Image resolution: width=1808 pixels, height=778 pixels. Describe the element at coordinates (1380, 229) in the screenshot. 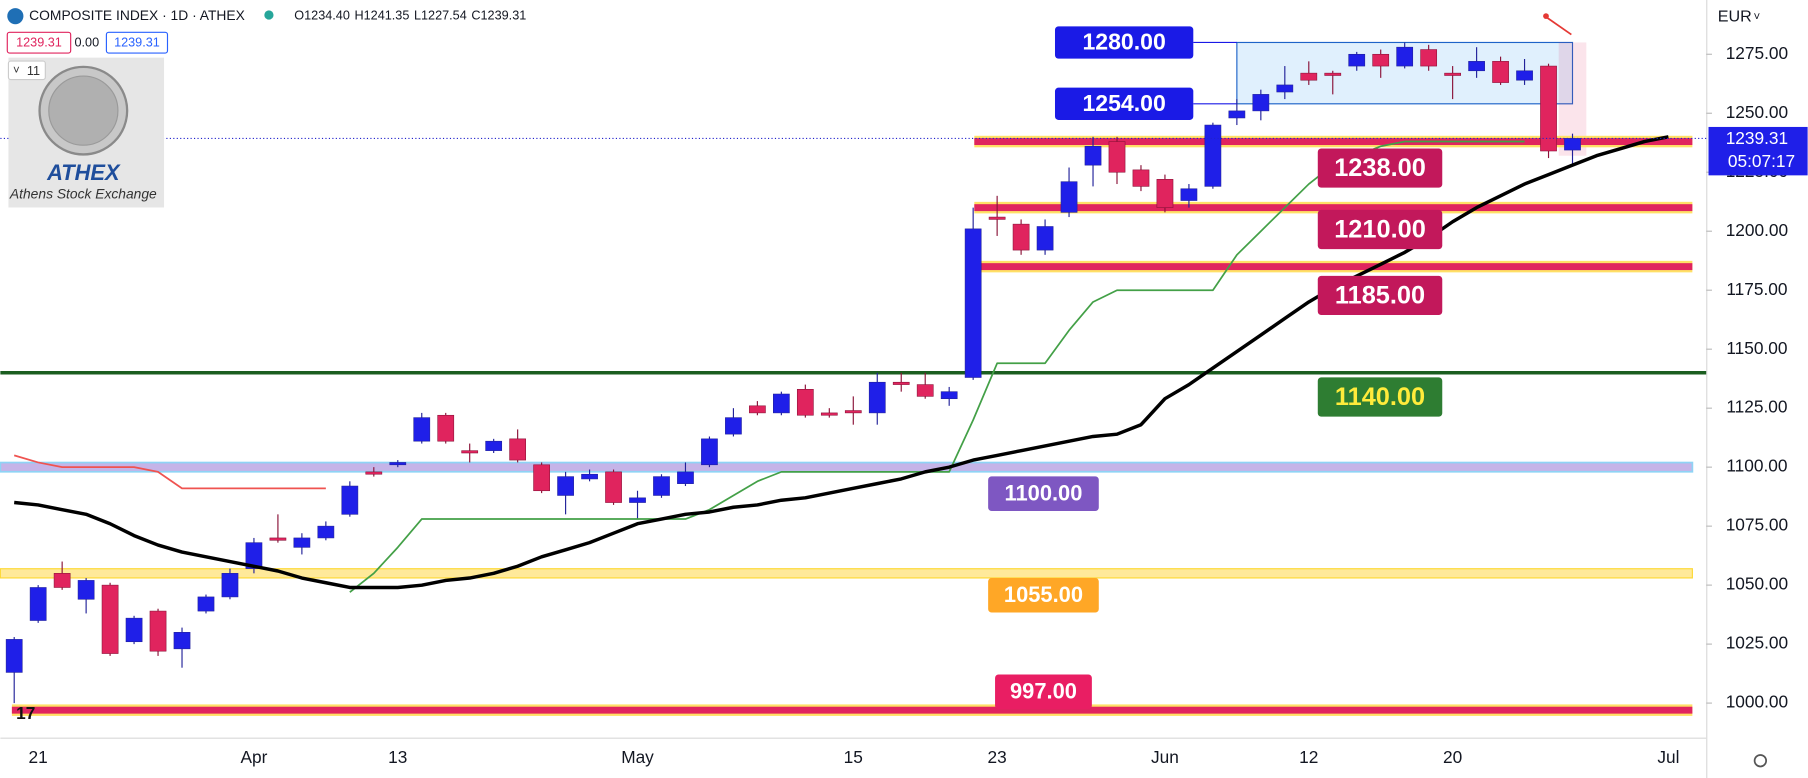

I see `level-label: 1210.00` at that location.